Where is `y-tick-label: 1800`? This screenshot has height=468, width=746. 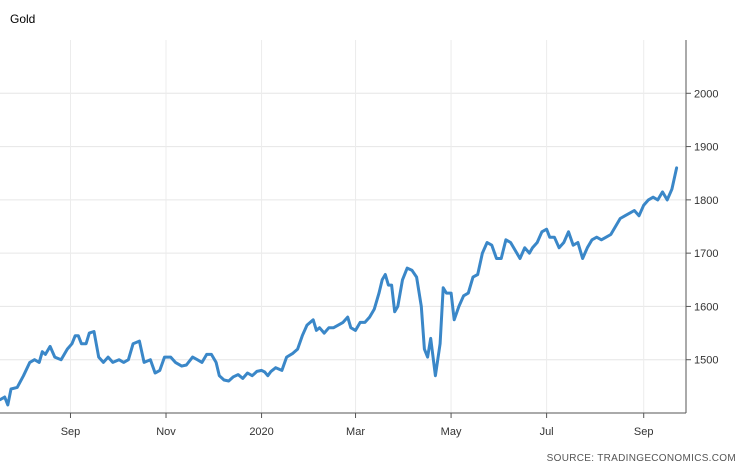 y-tick-label: 1800 is located at coordinates (706, 201).